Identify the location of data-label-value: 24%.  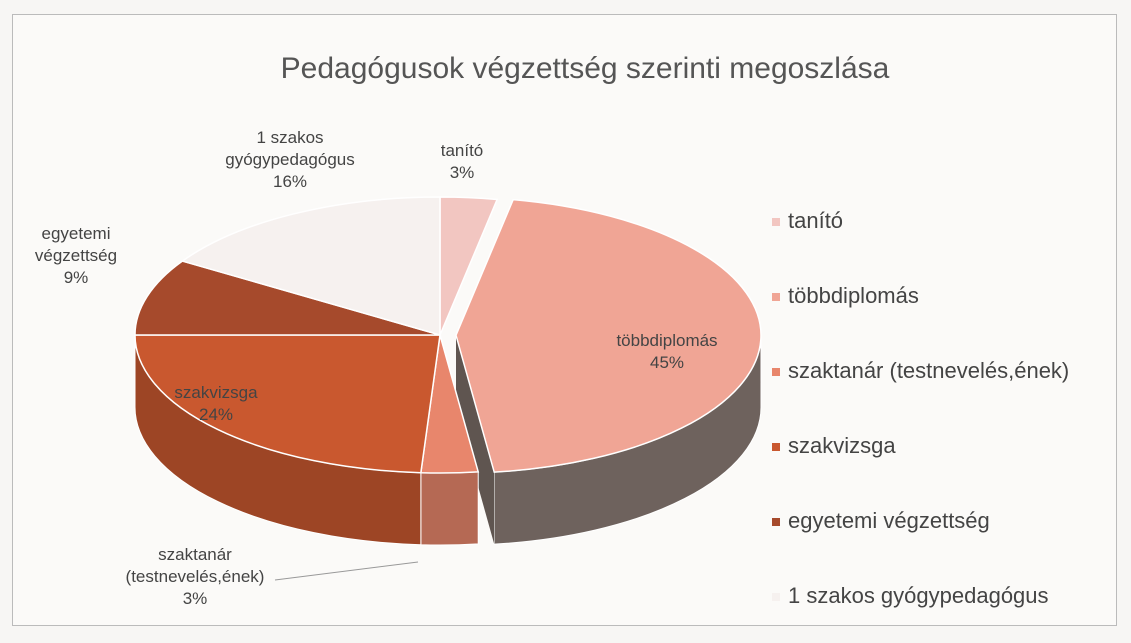
(216, 414).